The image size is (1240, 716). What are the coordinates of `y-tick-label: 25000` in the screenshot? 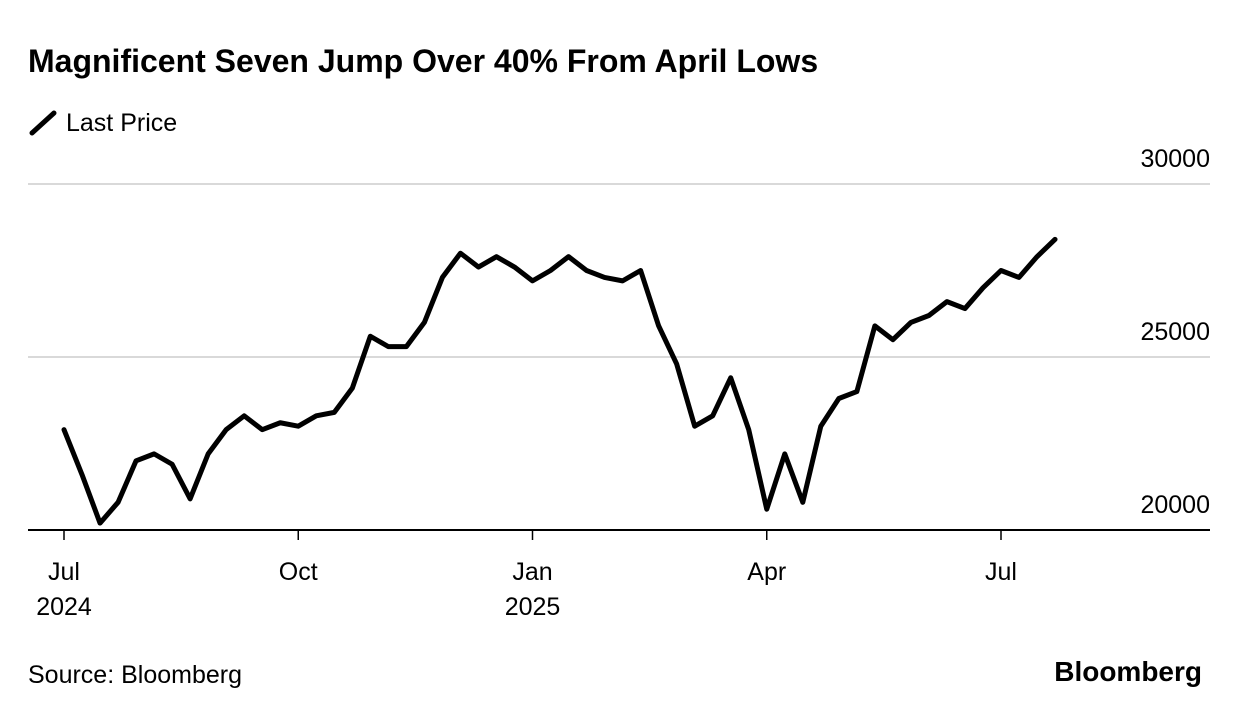 It's located at (1175, 332).